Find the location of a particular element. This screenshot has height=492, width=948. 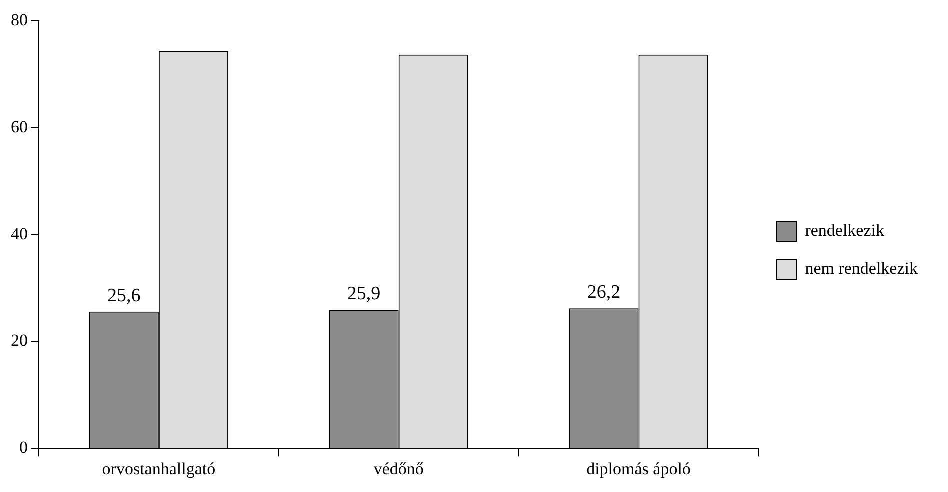

x-tick-label: védőnő is located at coordinates (399, 468).